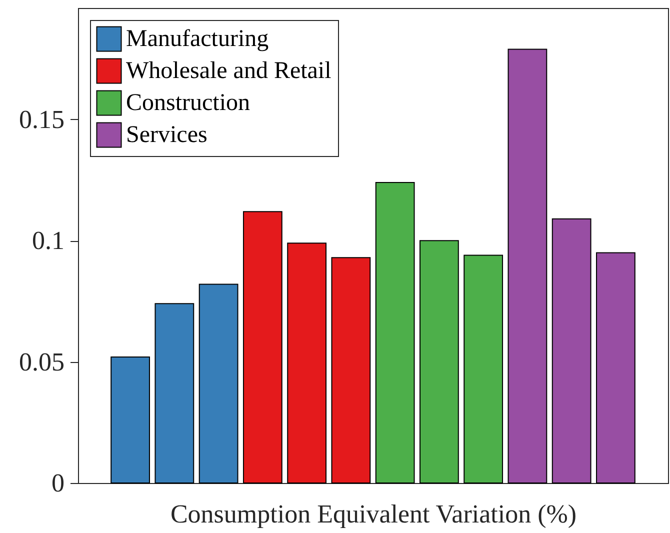 The width and height of the screenshot is (670, 533). What do you see at coordinates (58, 483) in the screenshot?
I see `y-tick-label: 0` at bounding box center [58, 483].